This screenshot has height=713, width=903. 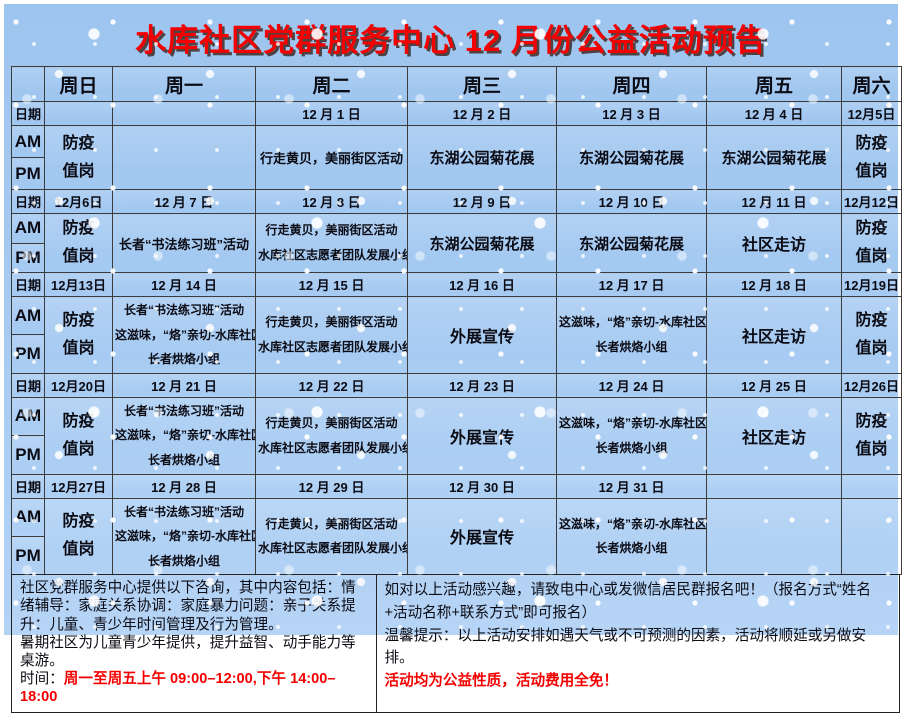 I want to click on weather-notice-text: 温馨提示：以上活动安排如遇天气或不可预测的因素，活动将顺延或另做安排。, so click(x=625, y=647).